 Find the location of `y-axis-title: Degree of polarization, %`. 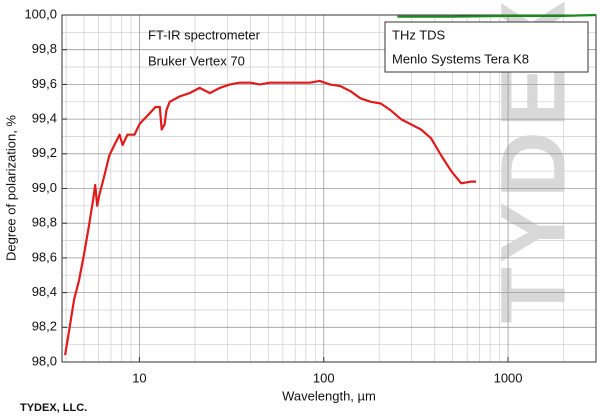

y-axis-title: Degree of polarization, % is located at coordinates (10, 188).